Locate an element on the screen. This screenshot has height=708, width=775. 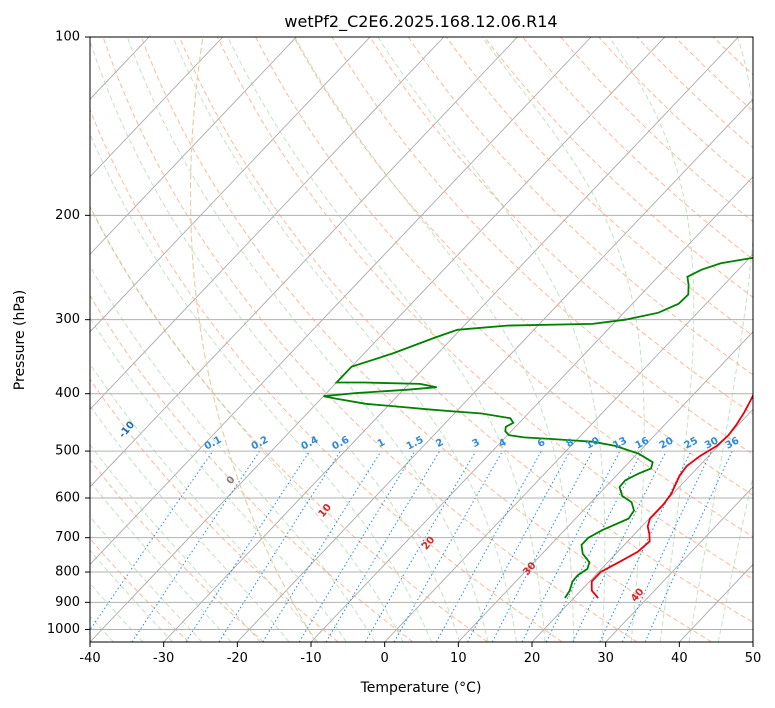
mixing-ratio-label: 4 is located at coordinates (502, 443).